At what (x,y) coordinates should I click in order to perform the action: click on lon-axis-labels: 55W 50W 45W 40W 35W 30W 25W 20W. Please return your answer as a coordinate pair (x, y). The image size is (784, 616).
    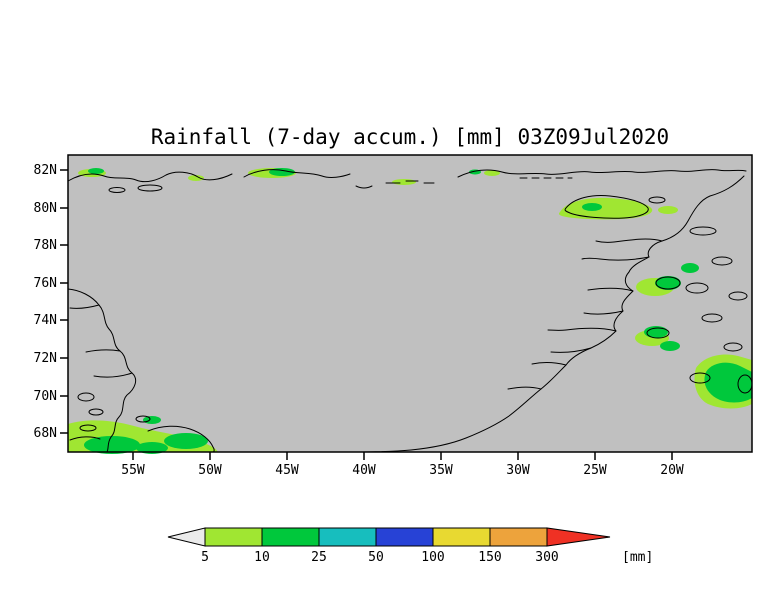
    Looking at the image, I should click on (402, 470).